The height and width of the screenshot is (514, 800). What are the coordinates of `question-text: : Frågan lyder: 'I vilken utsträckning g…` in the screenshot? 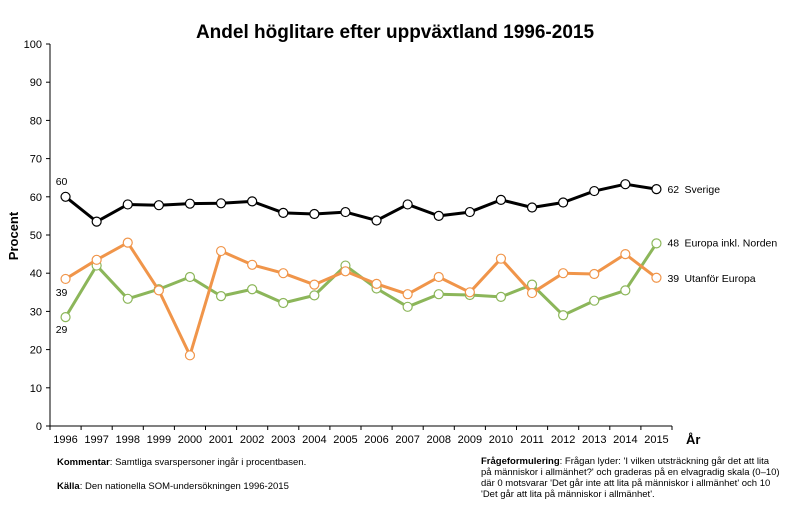 It's located at (630, 478).